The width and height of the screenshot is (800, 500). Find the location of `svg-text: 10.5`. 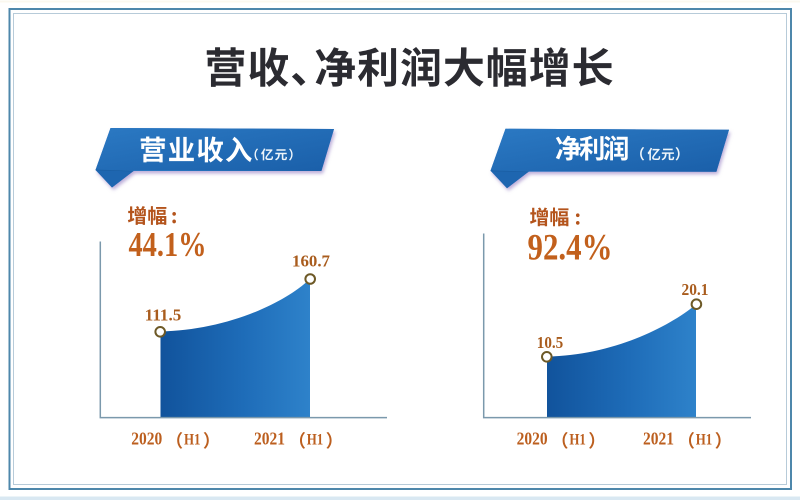

svg-text: 10.5 is located at coordinates (550, 342).